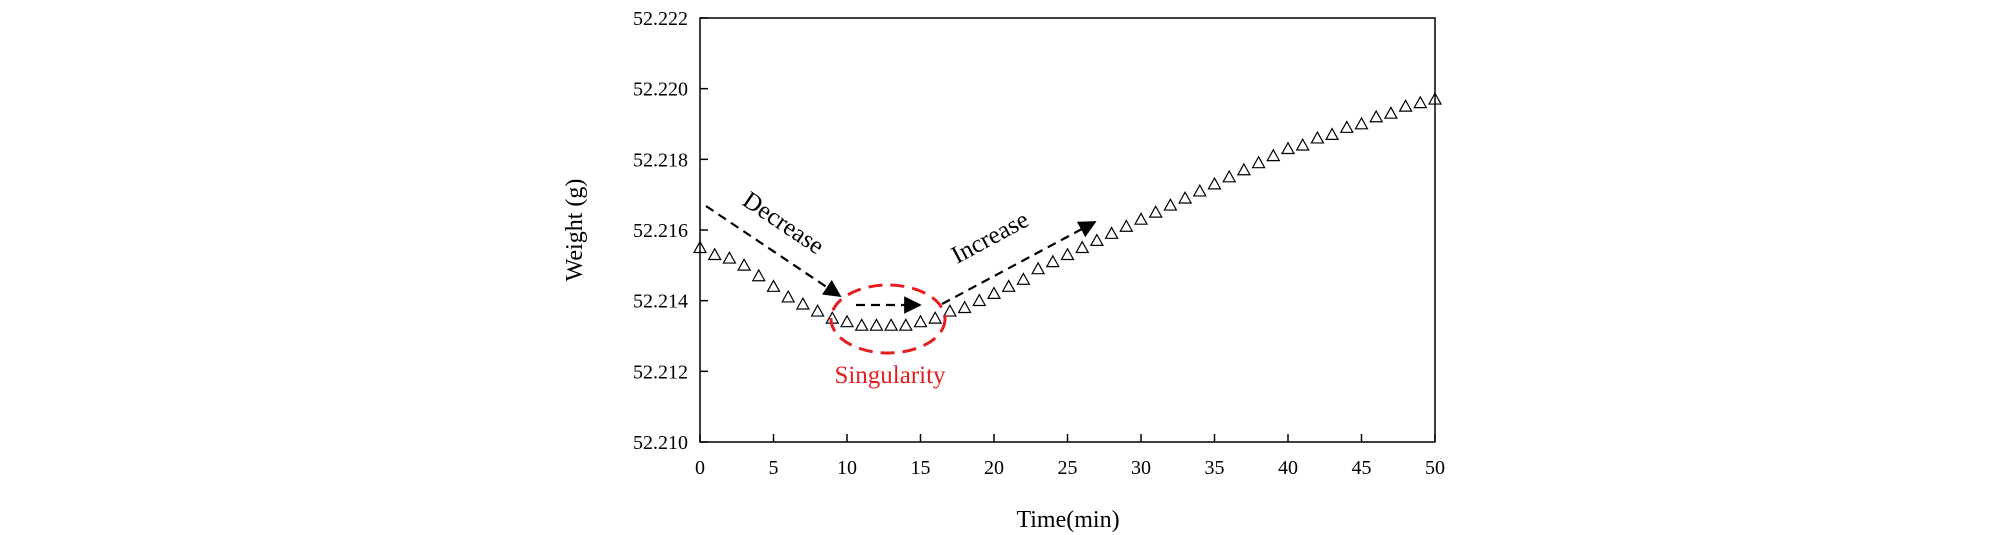  Describe the element at coordinates (1141, 468) in the screenshot. I see `x-tick-label: 30` at that location.